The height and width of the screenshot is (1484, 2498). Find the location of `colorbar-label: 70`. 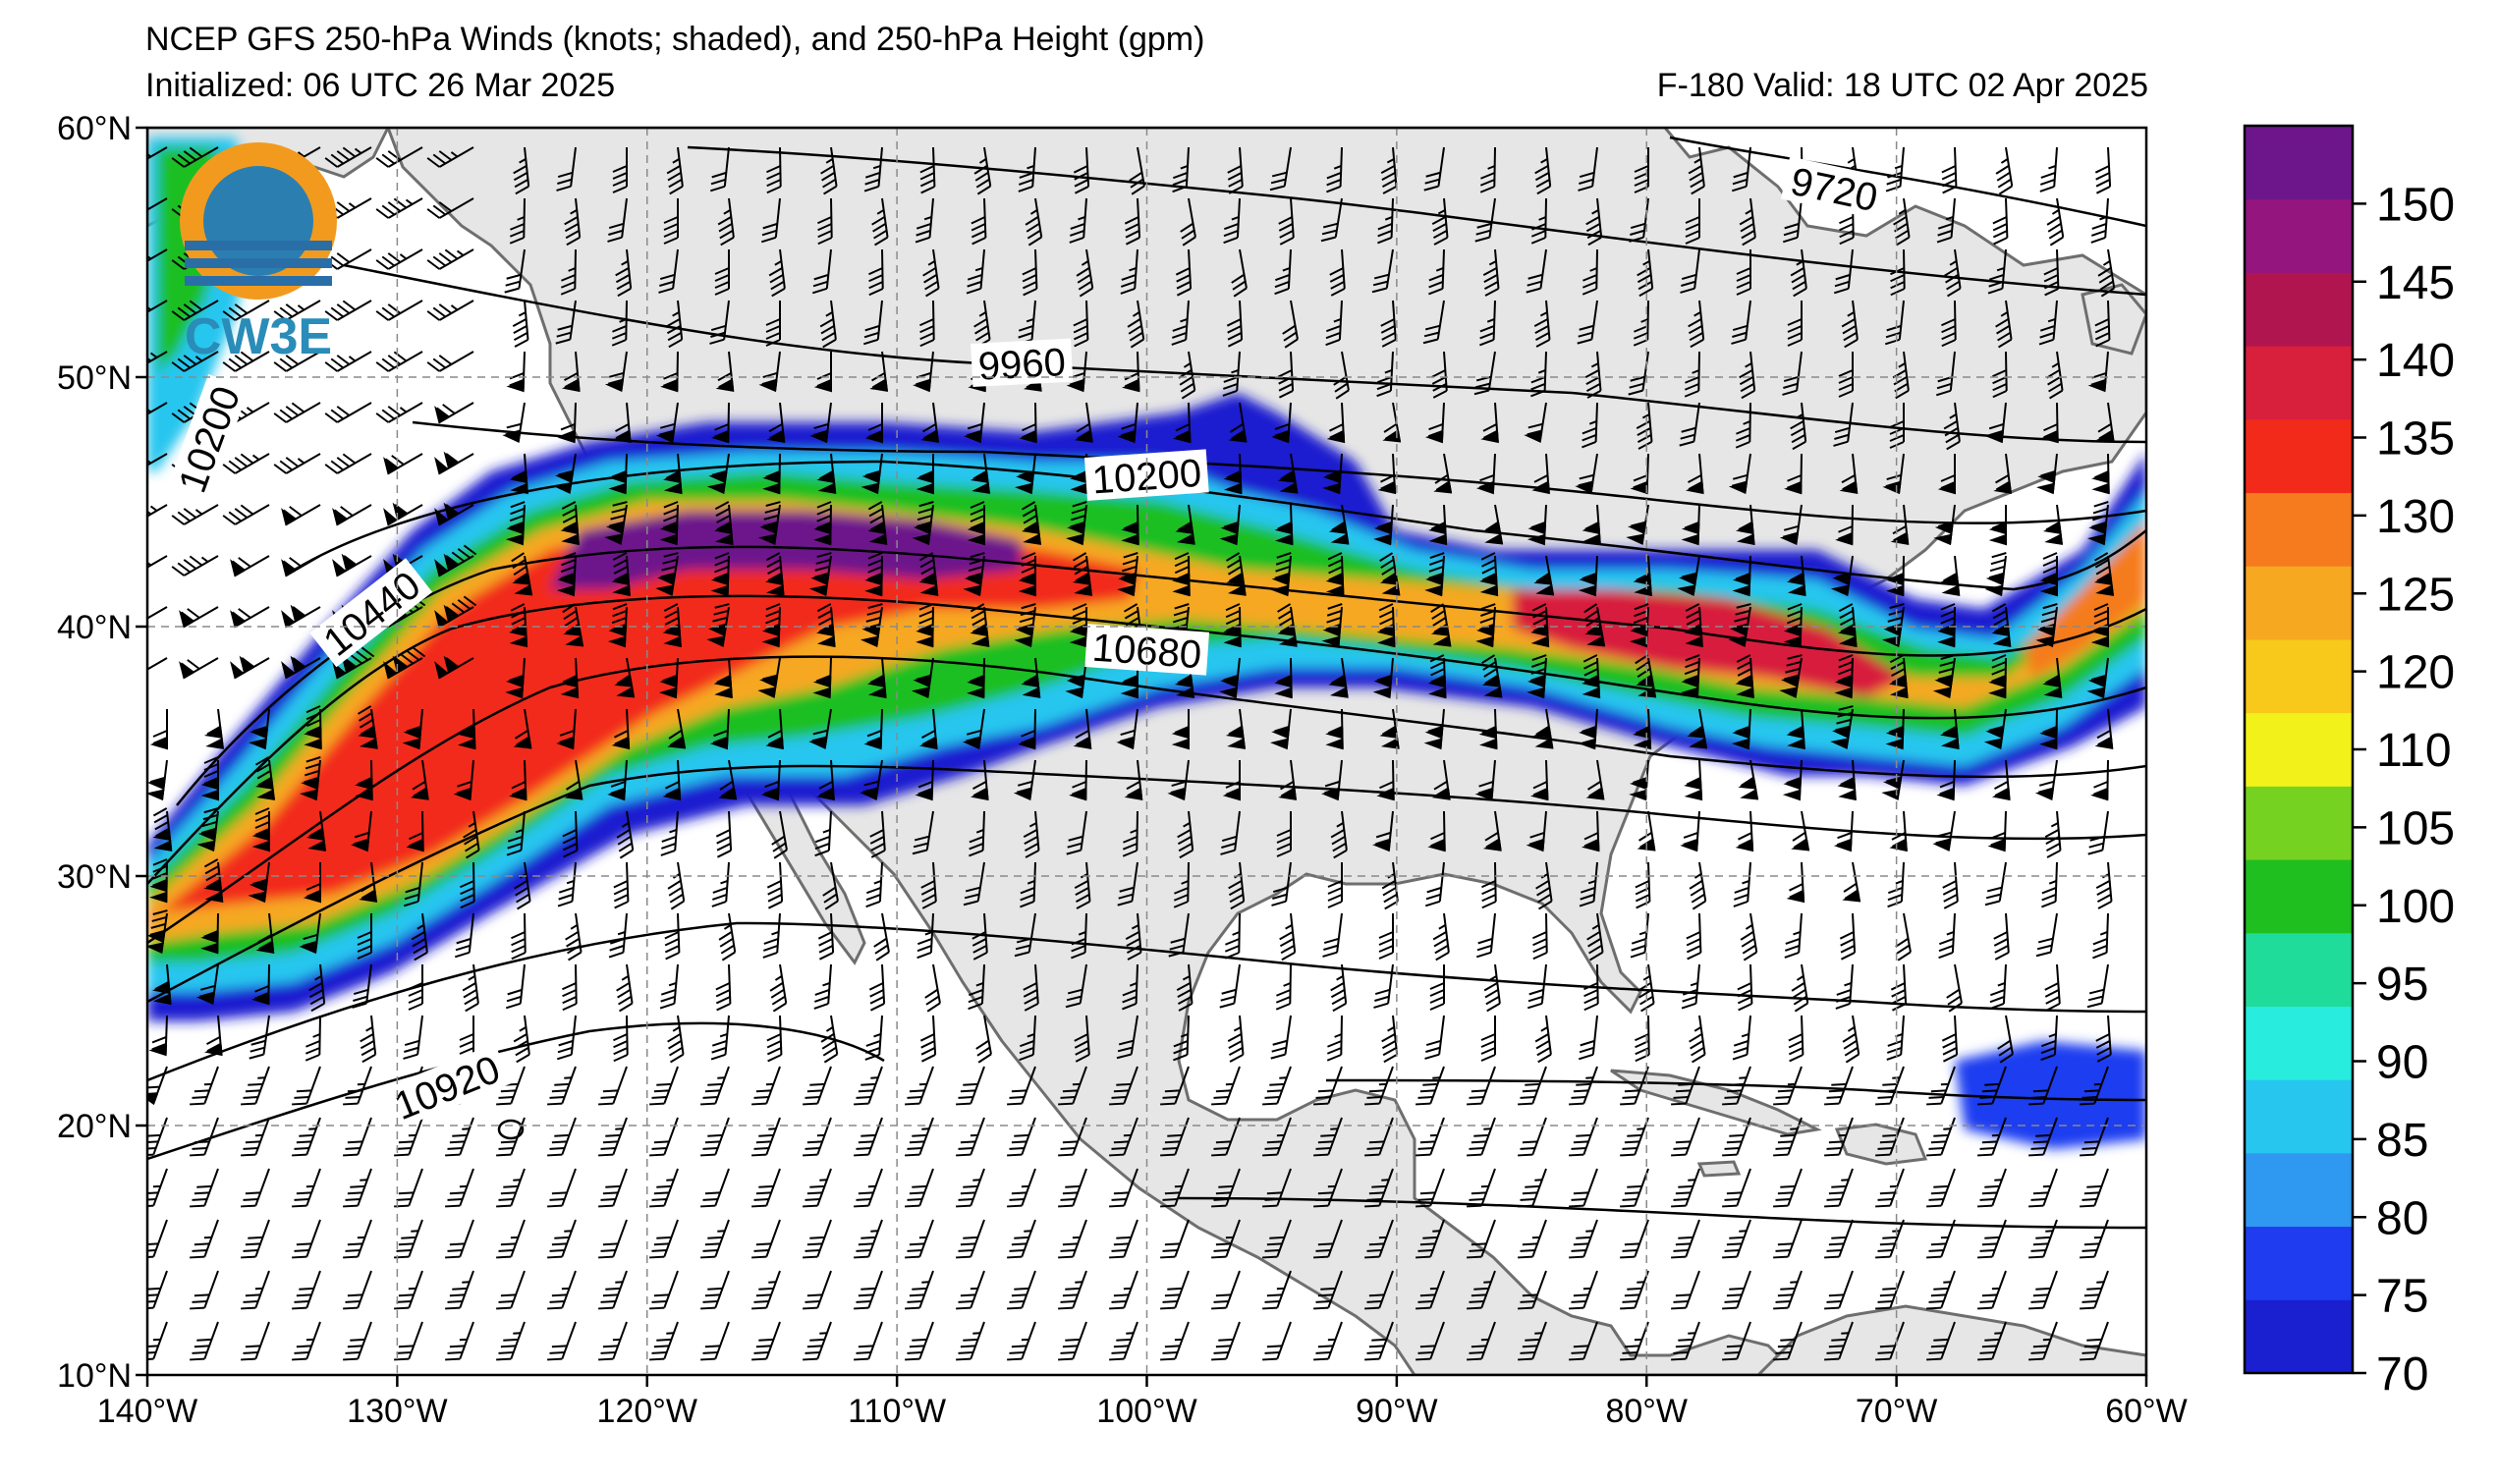

colorbar-label: 70 is located at coordinates (2402, 1374).